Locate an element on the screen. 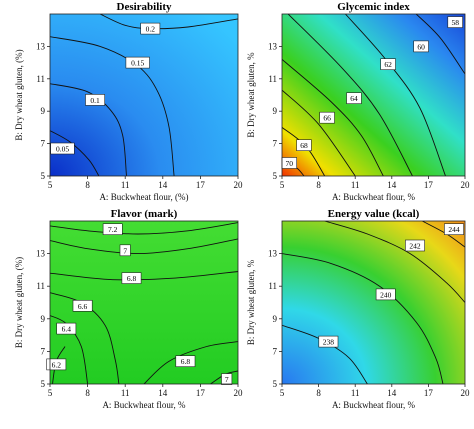 This screenshot has height=429, width=474. contour-label-1: 0.05 is located at coordinates (62, 149).